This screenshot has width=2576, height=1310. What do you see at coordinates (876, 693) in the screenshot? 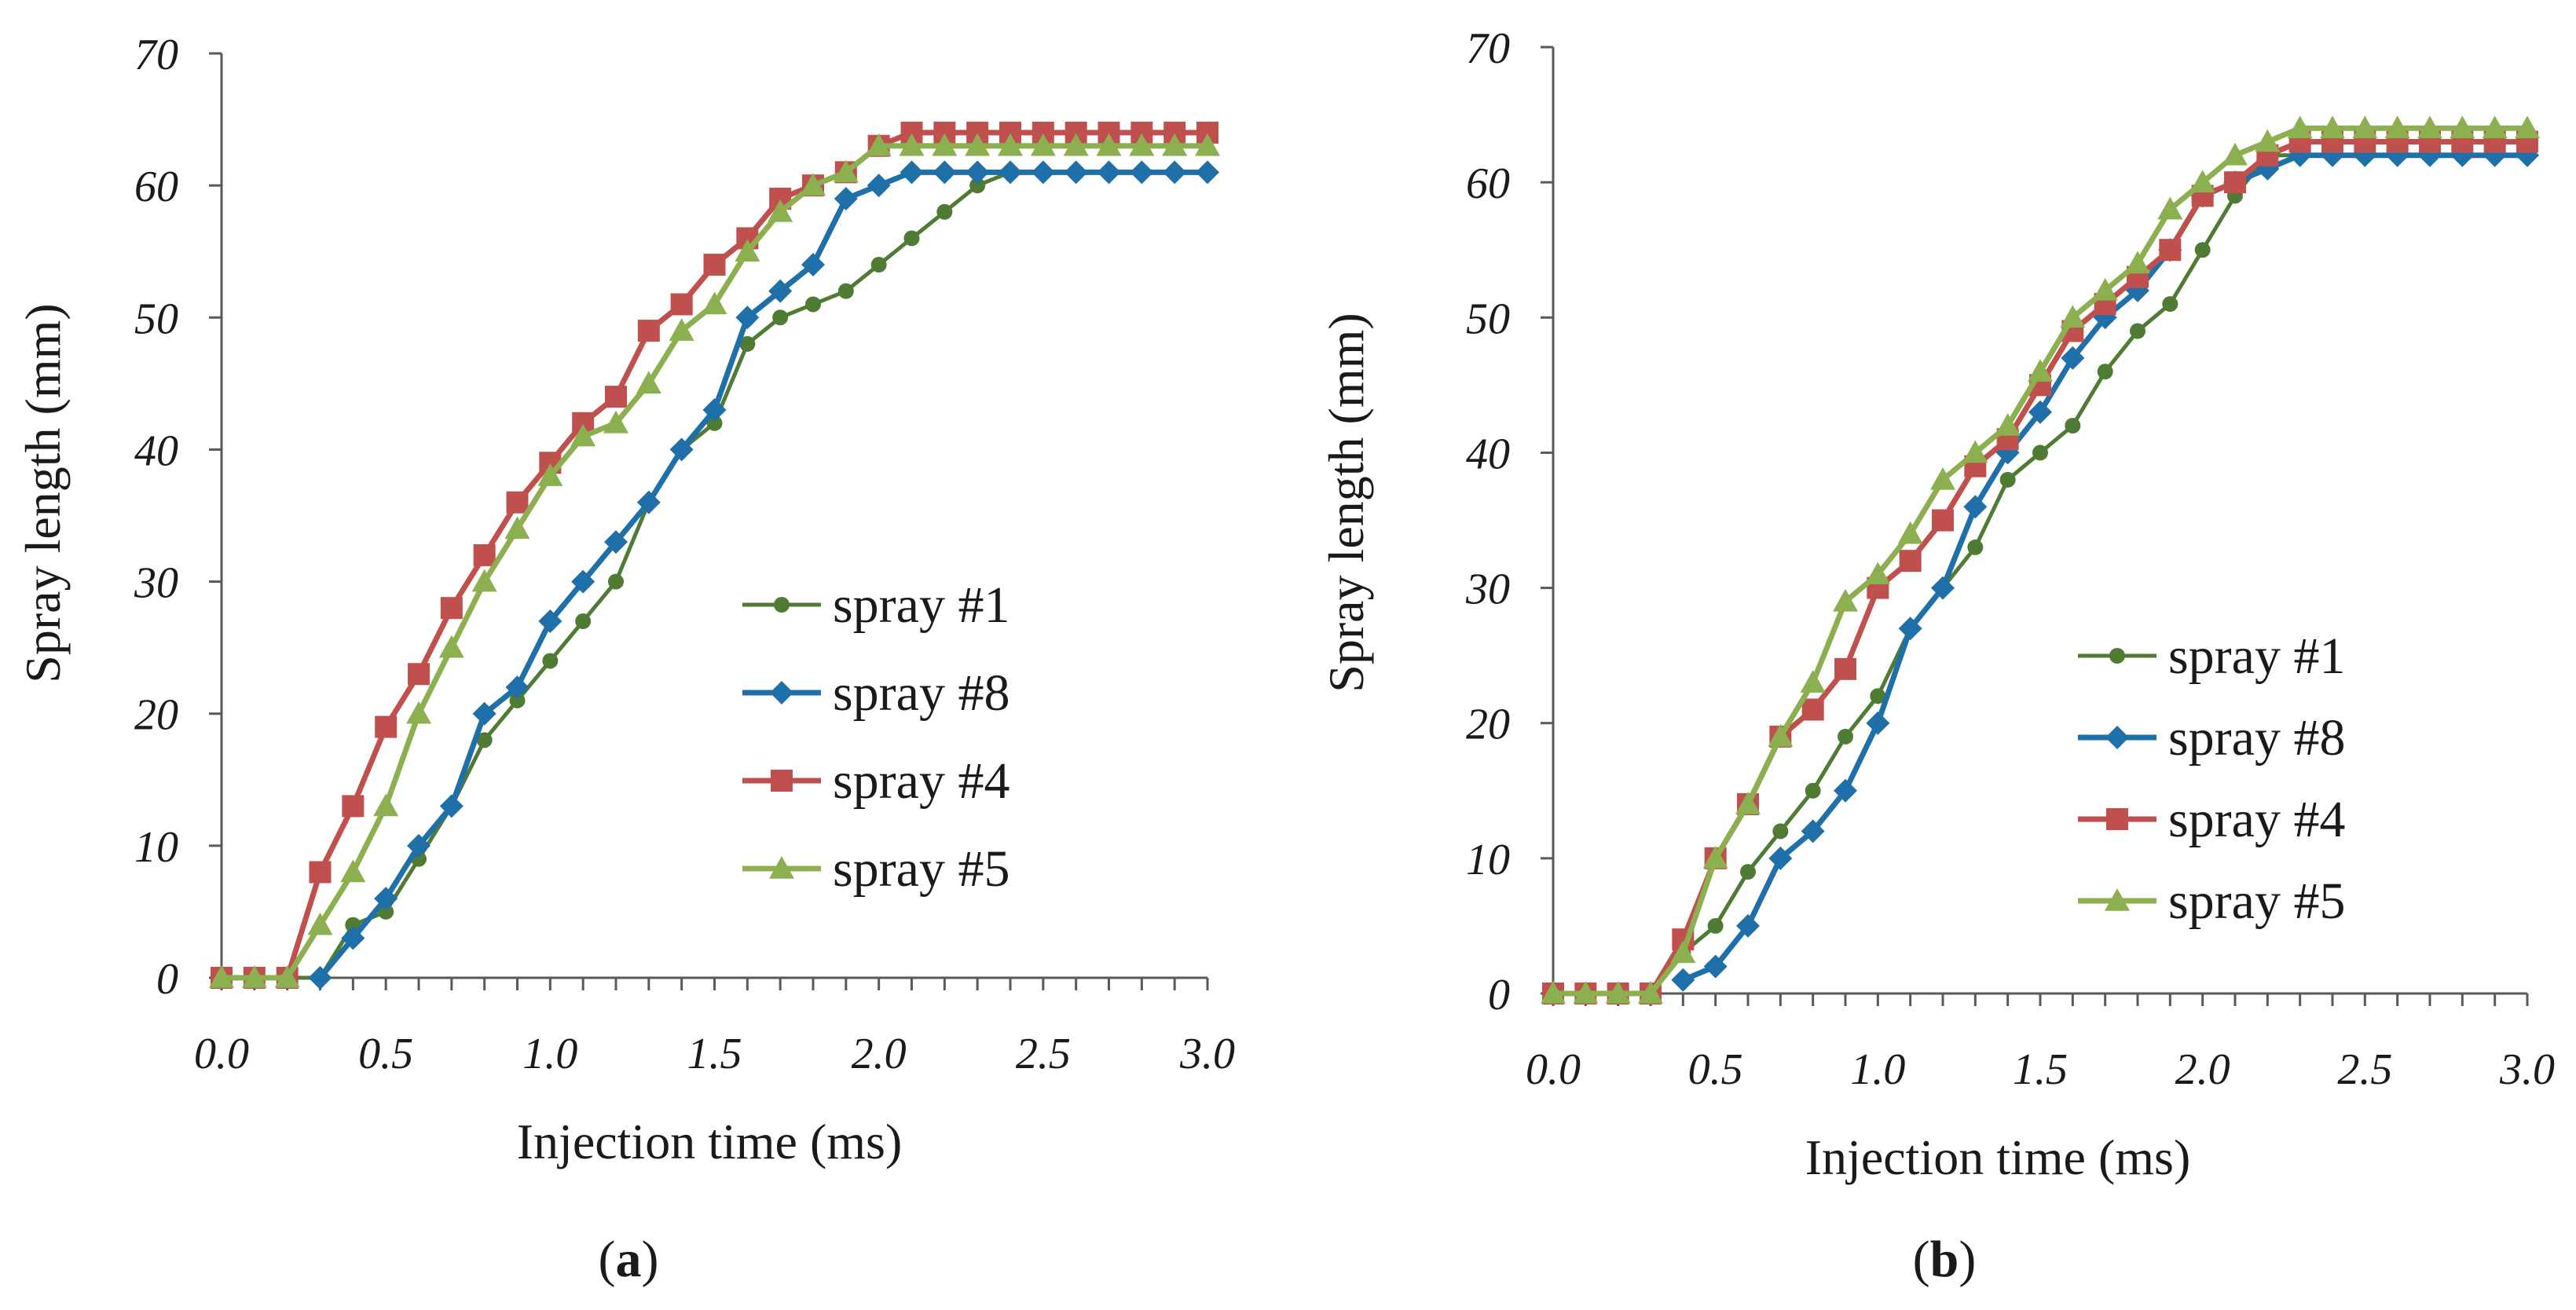
I see `legend-entry-a: spray #8` at bounding box center [876, 693].